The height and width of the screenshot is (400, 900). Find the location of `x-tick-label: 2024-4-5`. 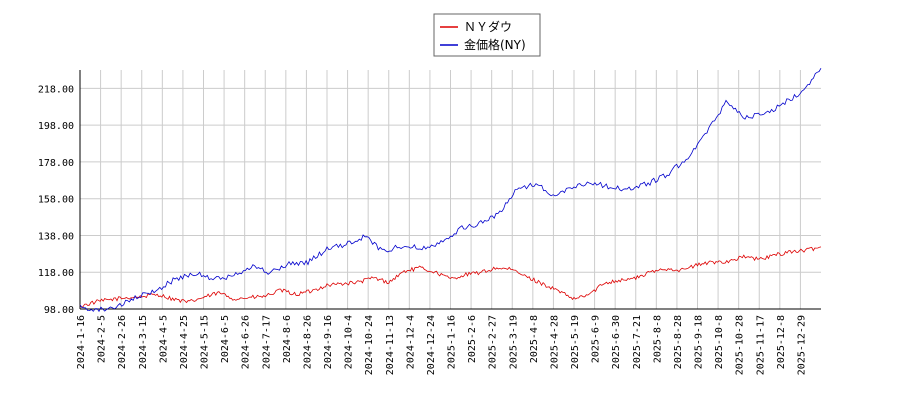

x-tick-label: 2024-4-5 is located at coordinates (163, 339).